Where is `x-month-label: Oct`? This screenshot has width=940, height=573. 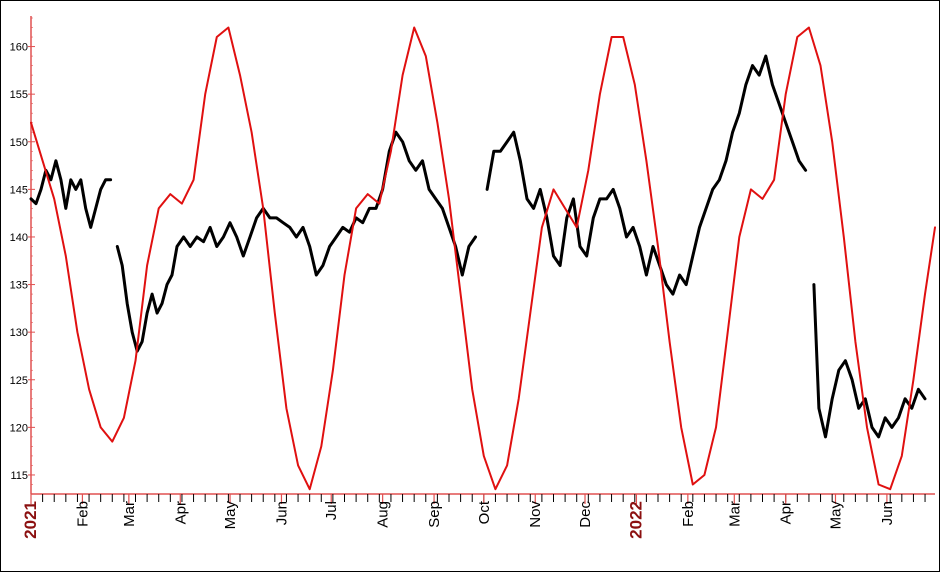 x-month-label: Oct is located at coordinates (484, 512).